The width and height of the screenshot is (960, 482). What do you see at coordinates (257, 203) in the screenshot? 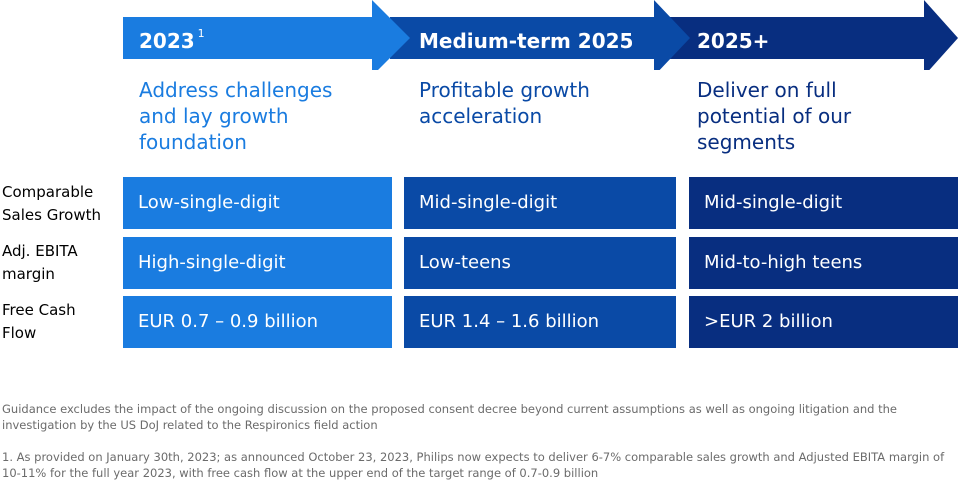
I see `cell-sales-growth-2023: Low-single-digit` at bounding box center [257, 203].